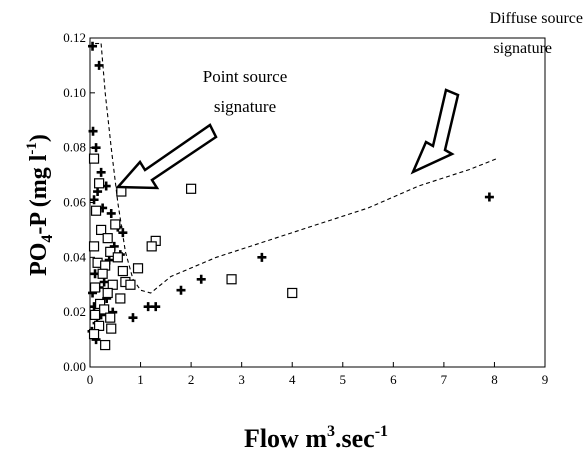 This screenshot has height=454, width=586. What do you see at coordinates (241, 379) in the screenshot?
I see `x-tick-label: 3` at bounding box center [241, 379].